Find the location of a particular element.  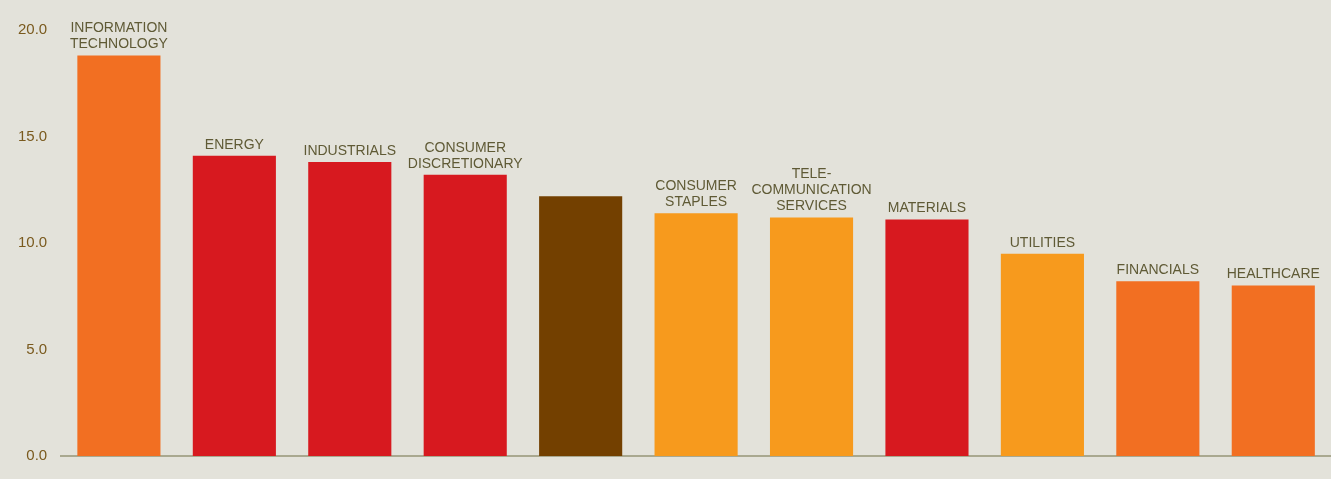

x-tick-label: HEALTHCARE is located at coordinates (1273, 273).